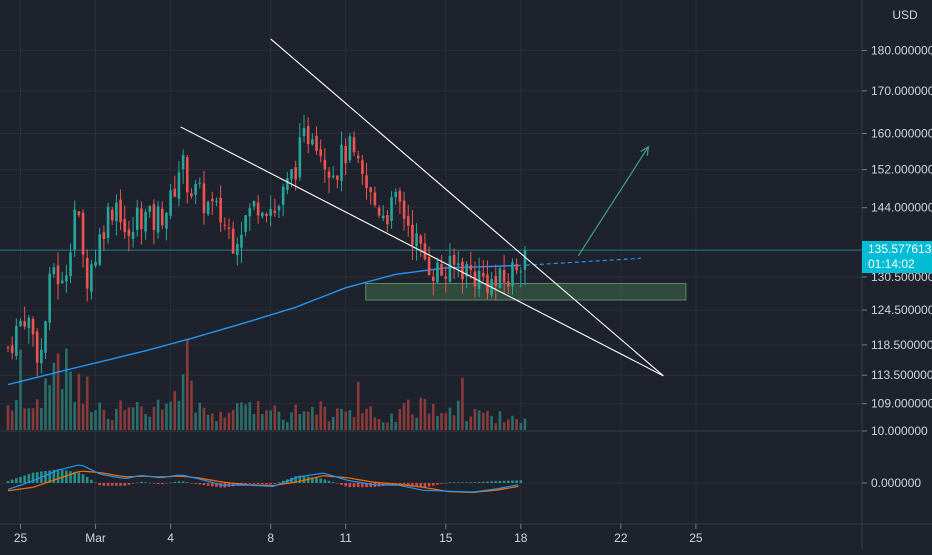 The height and width of the screenshot is (555, 932). I want to click on time-tick-label: 25, so click(21, 538).